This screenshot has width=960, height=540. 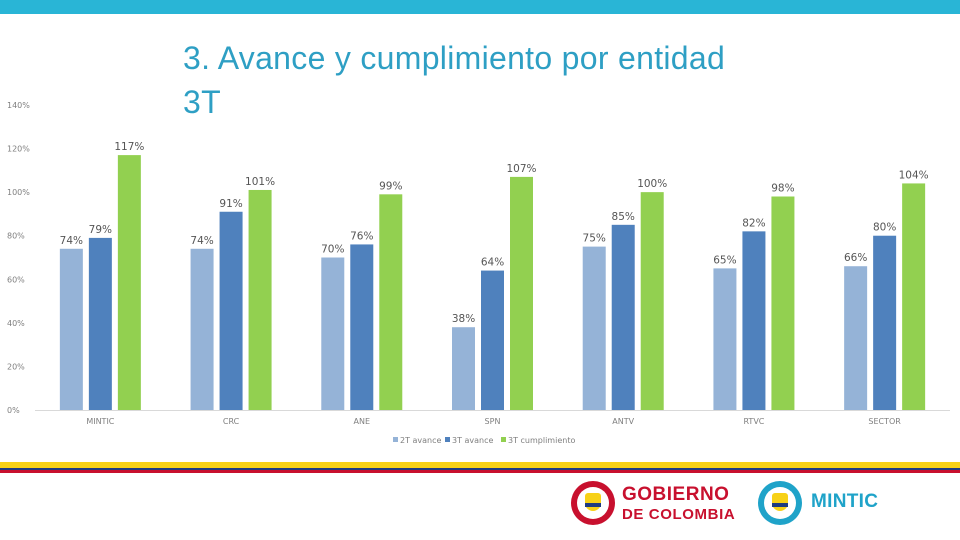 I want to click on y-tick-label: 0%, so click(x=13, y=410).